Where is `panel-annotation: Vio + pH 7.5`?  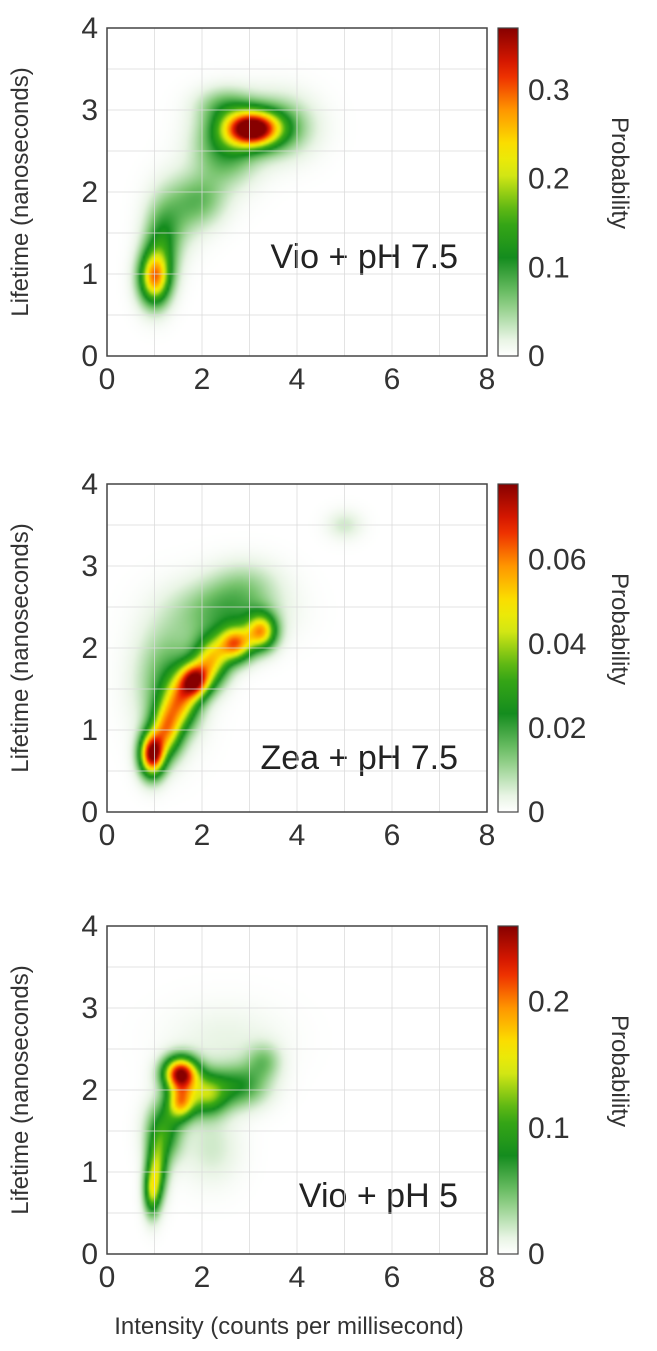
panel-annotation: Vio + pH 7.5 is located at coordinates (364, 257).